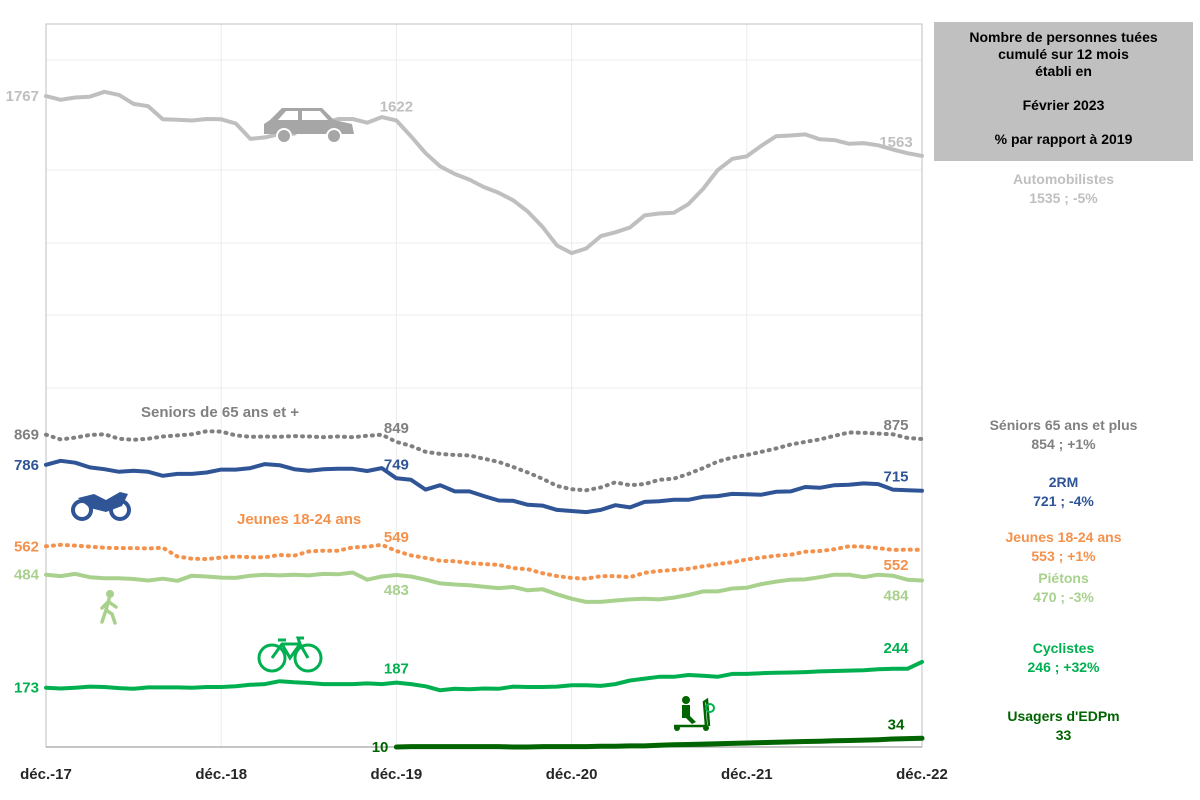 This screenshot has height=800, width=1200. I want to click on legend-name: Séniors 65 ans et plus, so click(1063, 425).